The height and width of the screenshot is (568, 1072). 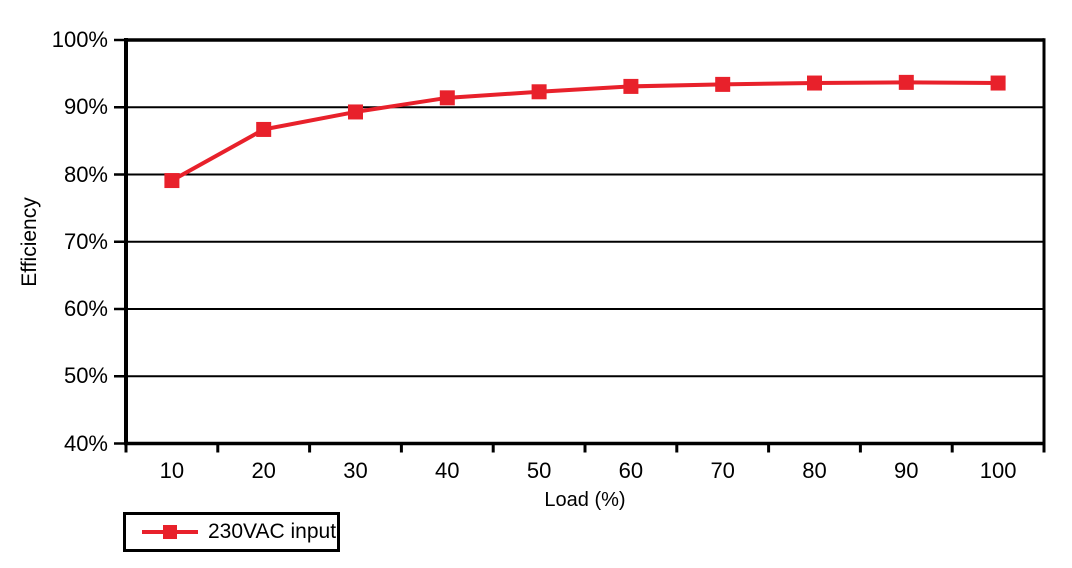 I want to click on y-tick-label: 100%, so click(x=79, y=39).